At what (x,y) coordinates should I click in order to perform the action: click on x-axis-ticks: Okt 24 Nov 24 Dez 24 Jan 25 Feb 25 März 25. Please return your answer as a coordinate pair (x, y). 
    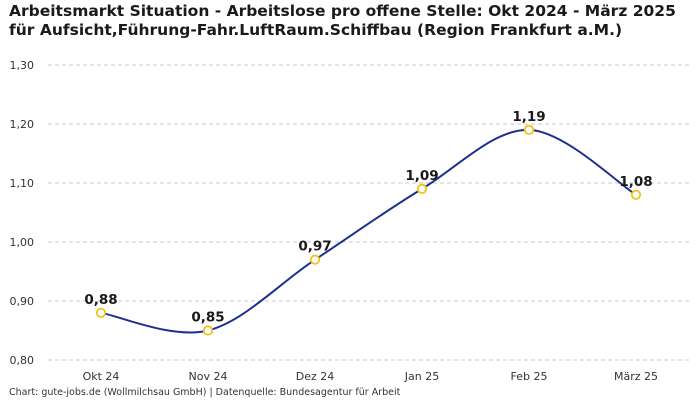
    Looking at the image, I should click on (370, 376).